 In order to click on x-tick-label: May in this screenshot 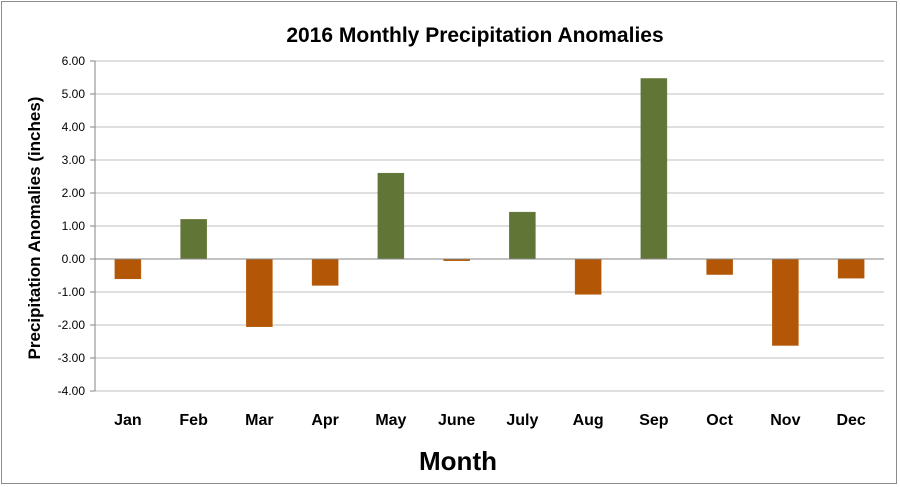, I will do `click(390, 420)`.